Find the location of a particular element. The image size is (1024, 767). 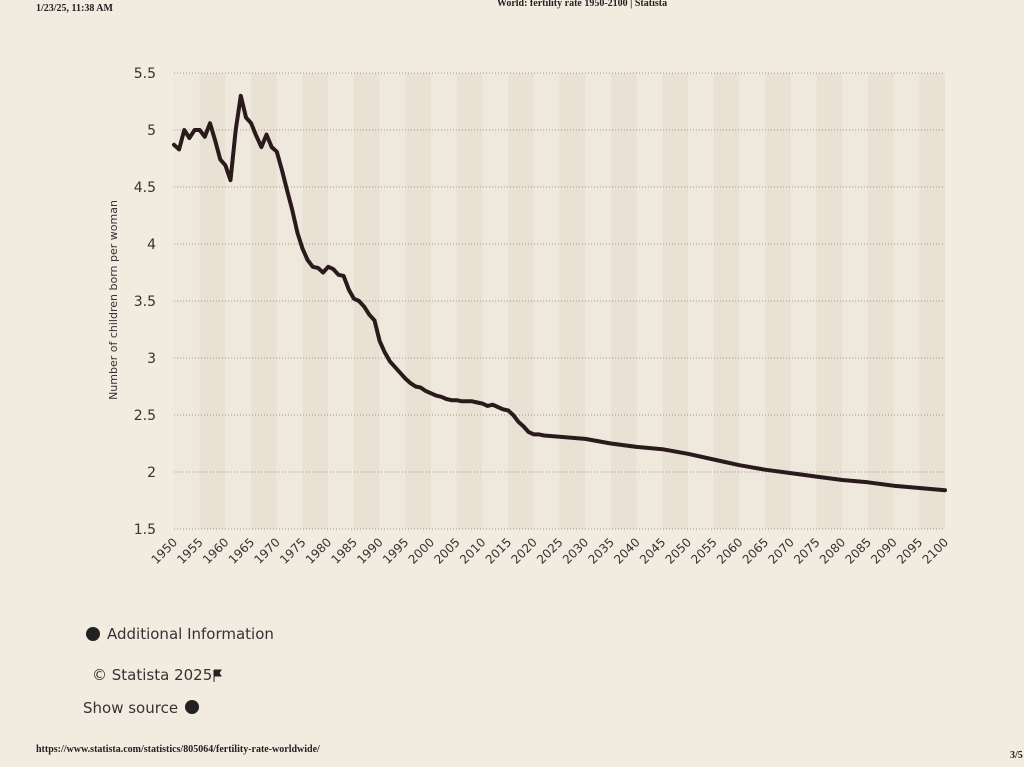

flag-icon is located at coordinates (217, 675).